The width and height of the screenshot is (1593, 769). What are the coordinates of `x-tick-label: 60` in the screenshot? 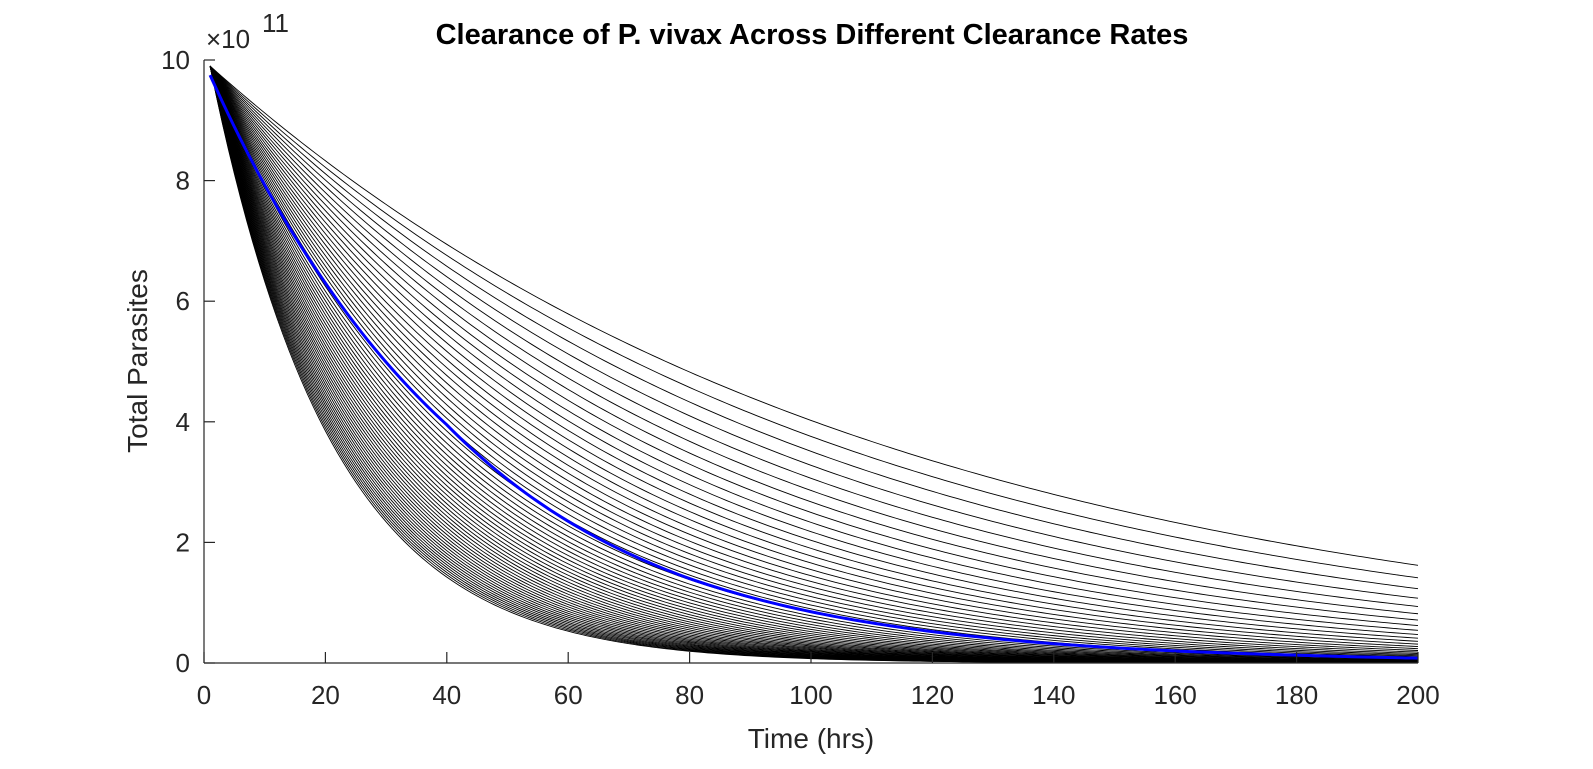 It's located at (568, 695).